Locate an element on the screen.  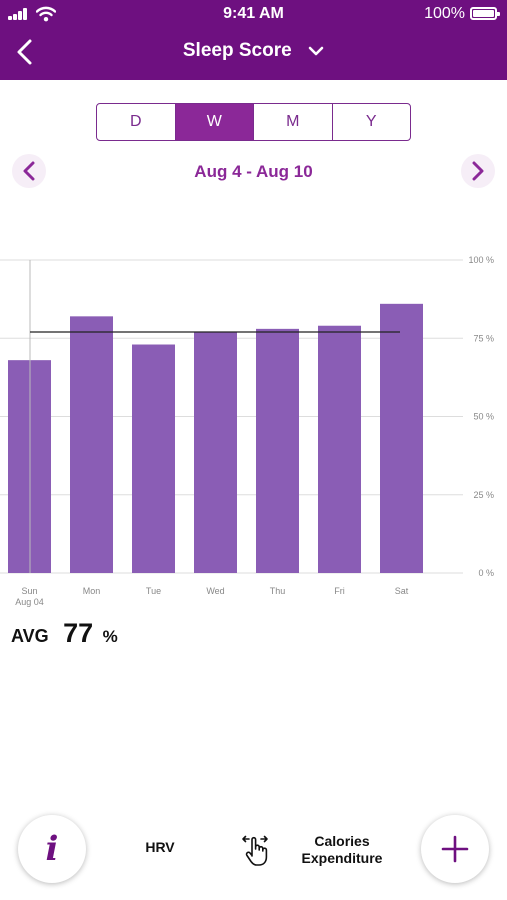
plus-icon is located at coordinates (455, 849).